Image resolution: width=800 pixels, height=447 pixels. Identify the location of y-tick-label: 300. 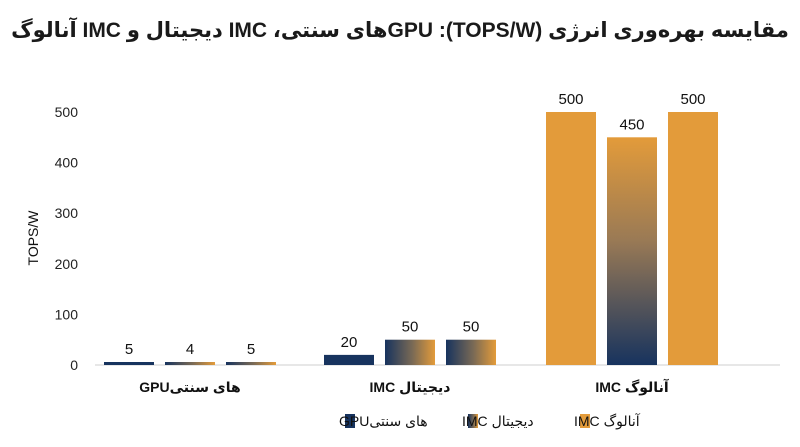
(67, 213).